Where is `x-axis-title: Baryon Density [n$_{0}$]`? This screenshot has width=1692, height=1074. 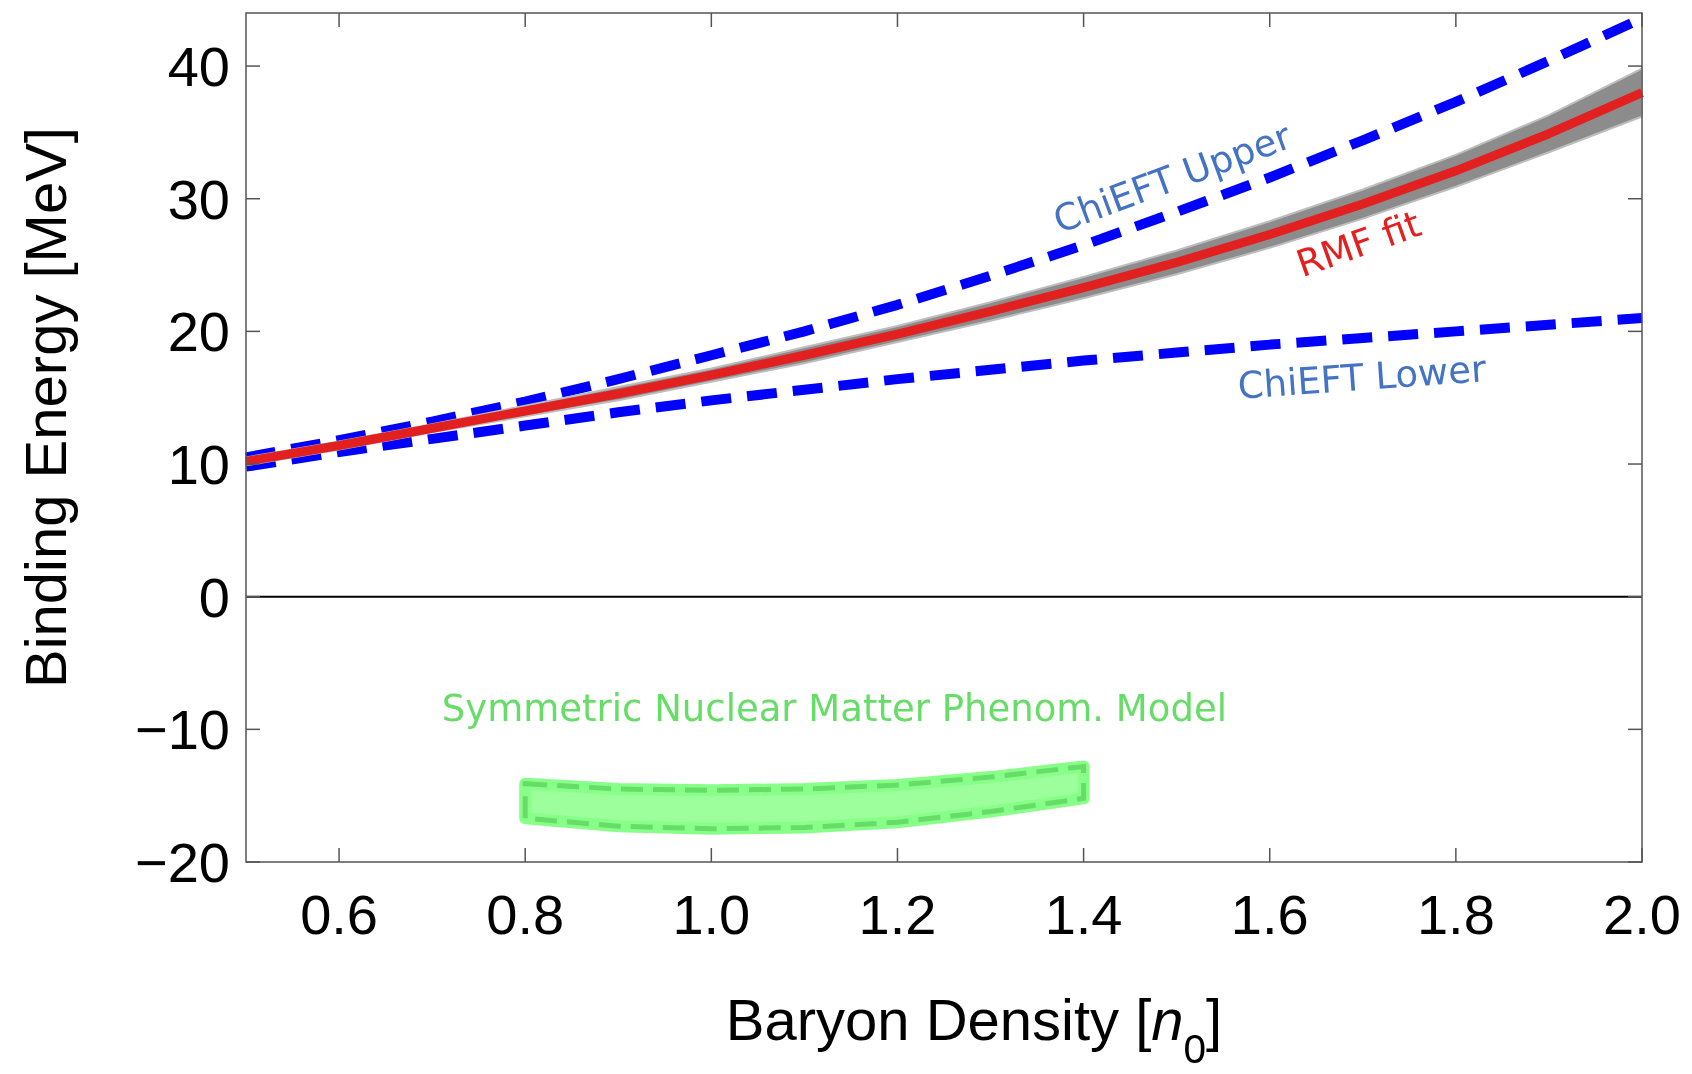
x-axis-title: Baryon Density [n$_{0}$] is located at coordinates (974, 1029).